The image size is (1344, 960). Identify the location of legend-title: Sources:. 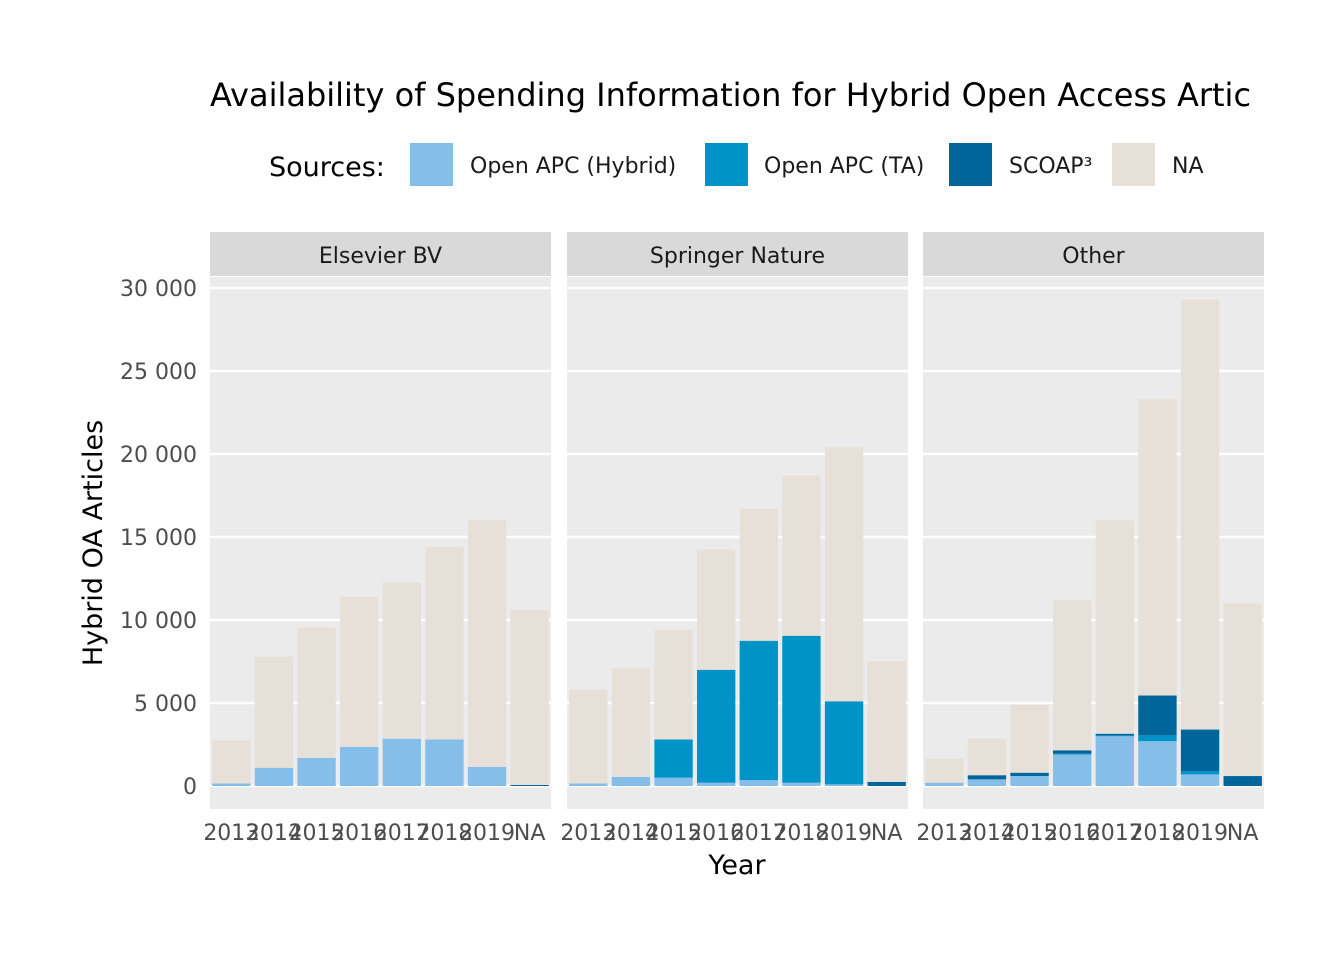
(327, 167).